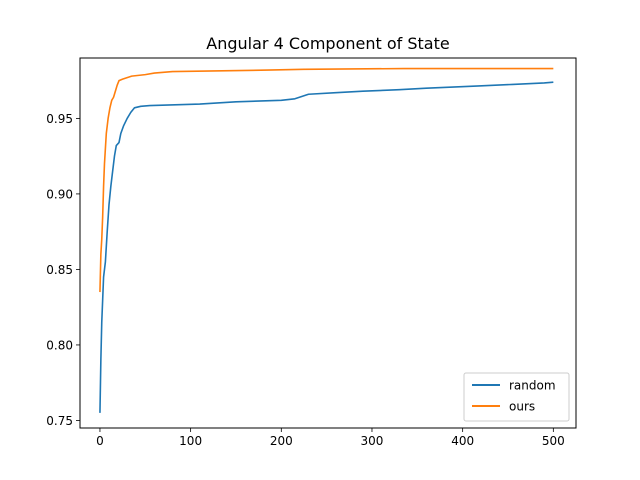 The image size is (640, 480). Describe the element at coordinates (553, 441) in the screenshot. I see `x-tick-label-500: 500` at that location.